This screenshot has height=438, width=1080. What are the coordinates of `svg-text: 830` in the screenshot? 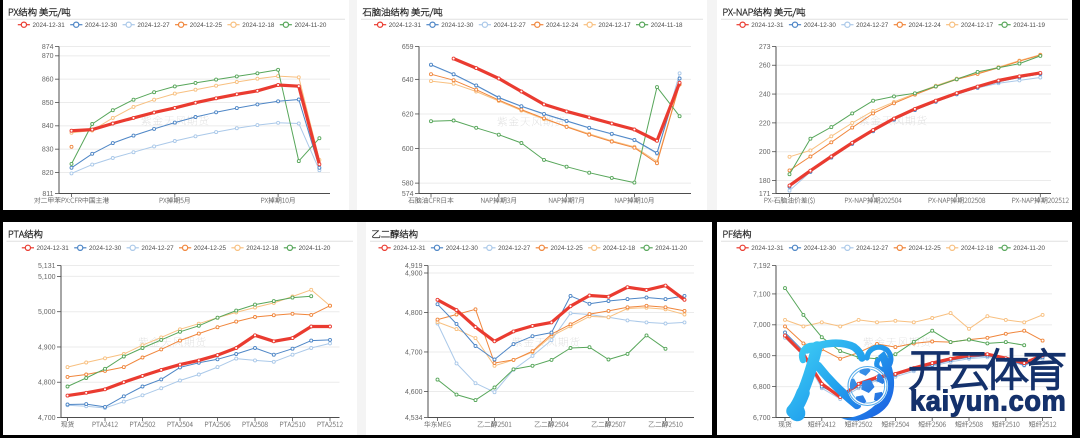 It's located at (48, 150).